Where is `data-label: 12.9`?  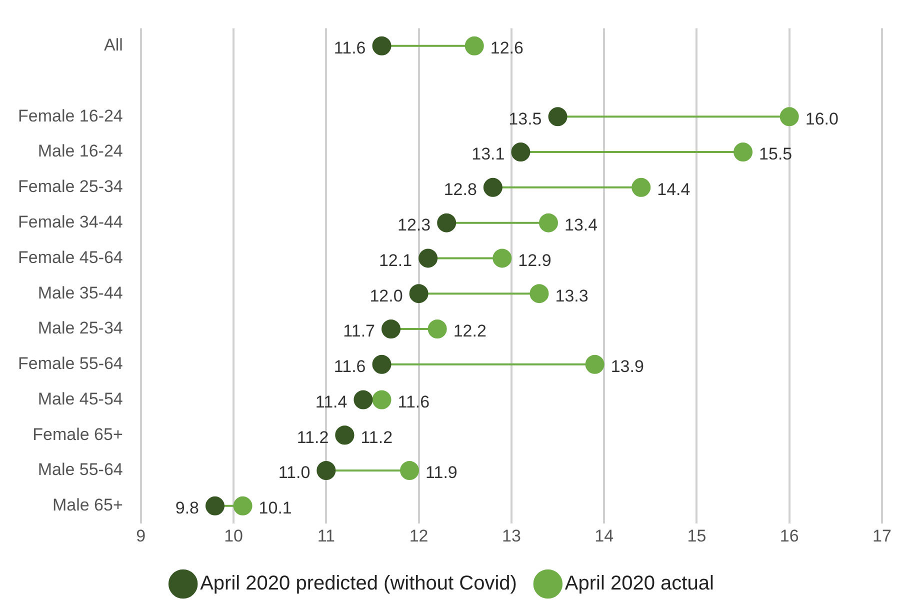
data-label: 12.9 is located at coordinates (535, 260).